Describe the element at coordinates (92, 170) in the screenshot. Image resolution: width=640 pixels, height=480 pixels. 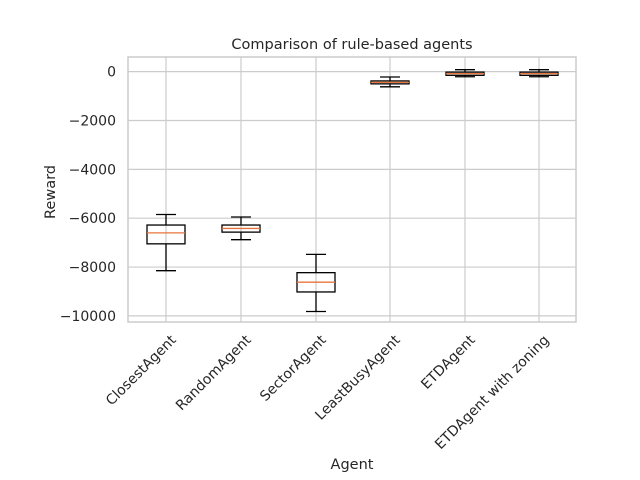
I see `y-tick-label: −4000` at that location.